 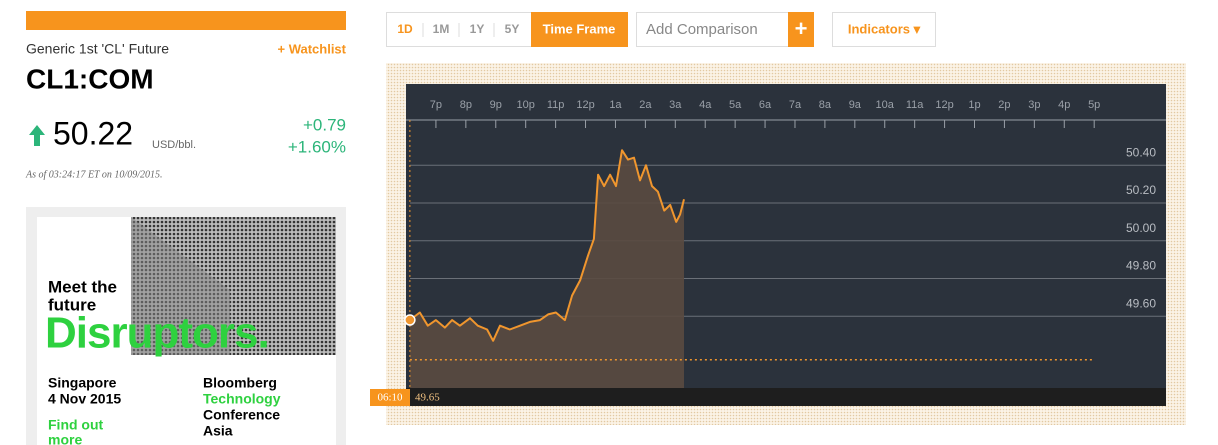 I want to click on ad-event: Bloomberg, so click(x=240, y=383).